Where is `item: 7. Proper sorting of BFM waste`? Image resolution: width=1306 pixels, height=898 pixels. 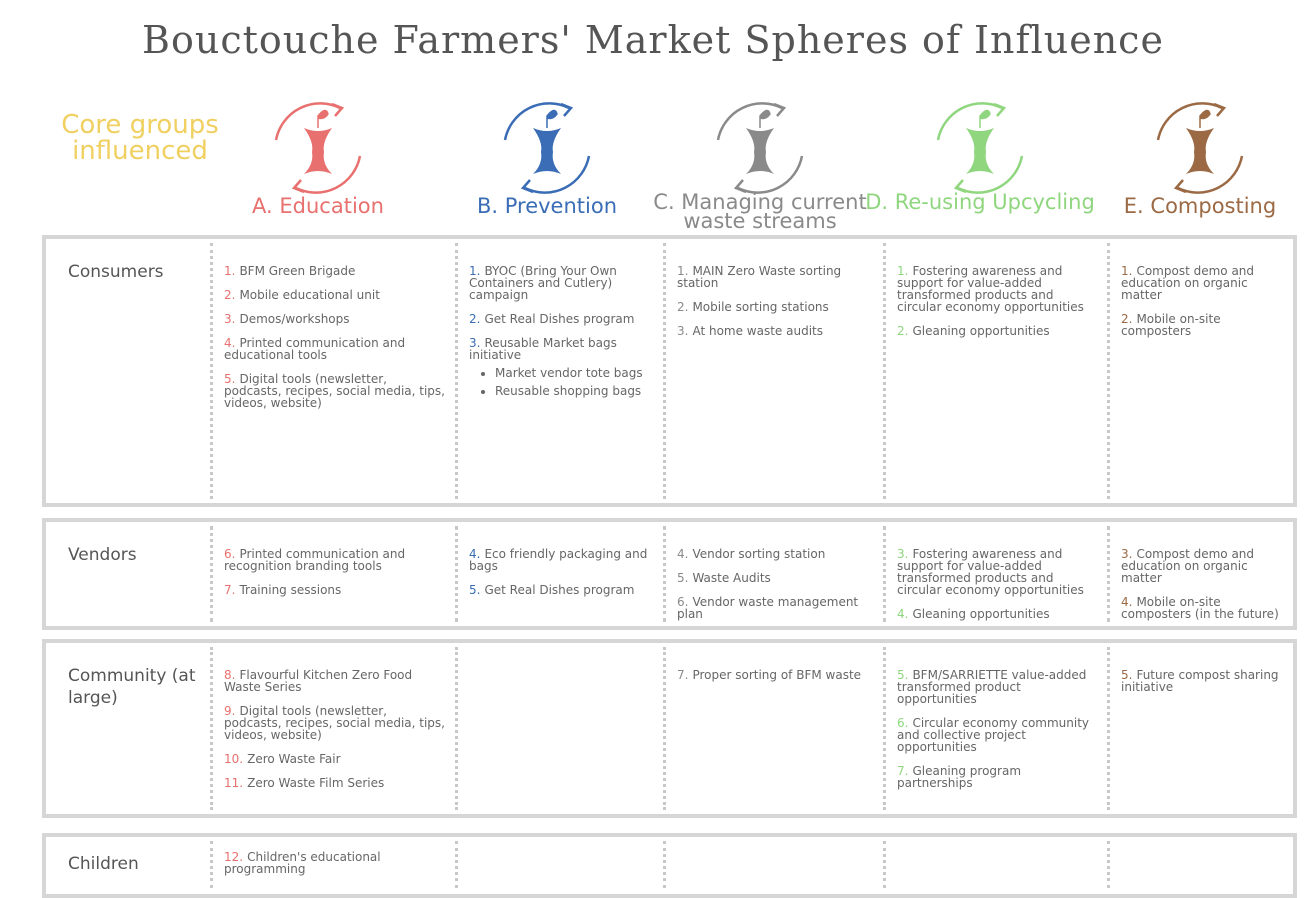
item: 7. Proper sorting of BFM waste is located at coordinates (776, 675).